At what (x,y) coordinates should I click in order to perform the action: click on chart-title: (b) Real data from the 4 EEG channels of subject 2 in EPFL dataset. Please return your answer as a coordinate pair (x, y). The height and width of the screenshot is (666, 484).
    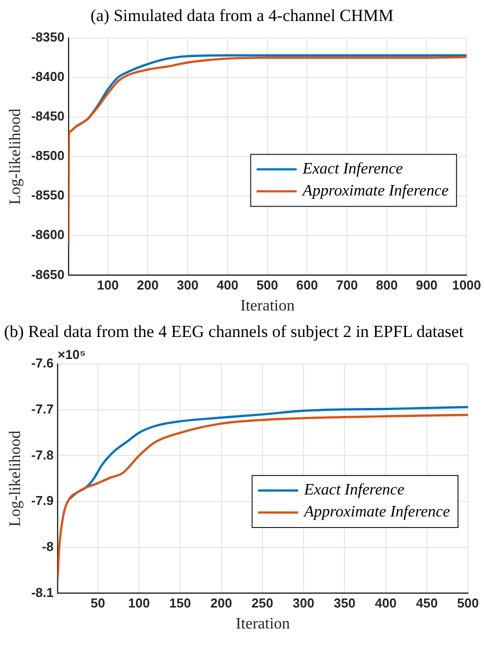
    Looking at the image, I should click on (234, 331).